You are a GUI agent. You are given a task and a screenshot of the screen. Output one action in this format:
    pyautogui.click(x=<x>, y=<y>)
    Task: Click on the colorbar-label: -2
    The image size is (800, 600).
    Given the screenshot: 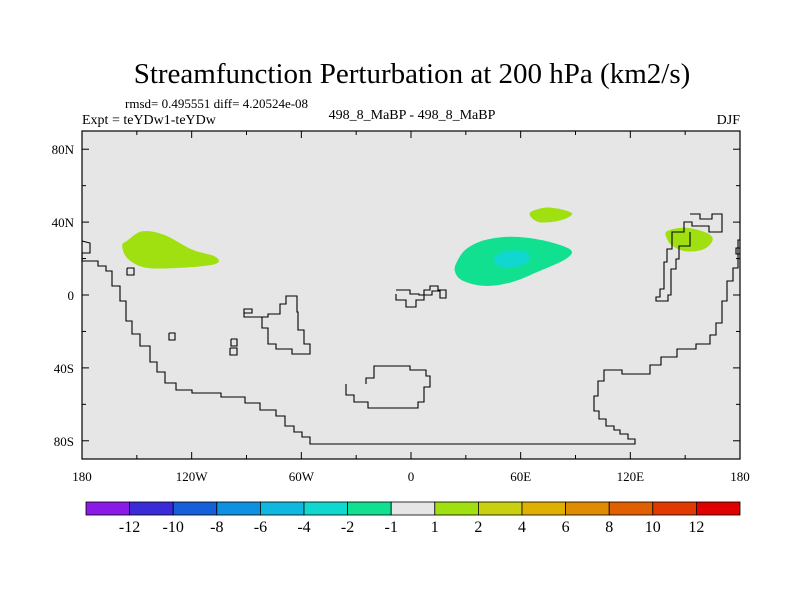 What is the action you would take?
    pyautogui.click(x=347, y=527)
    